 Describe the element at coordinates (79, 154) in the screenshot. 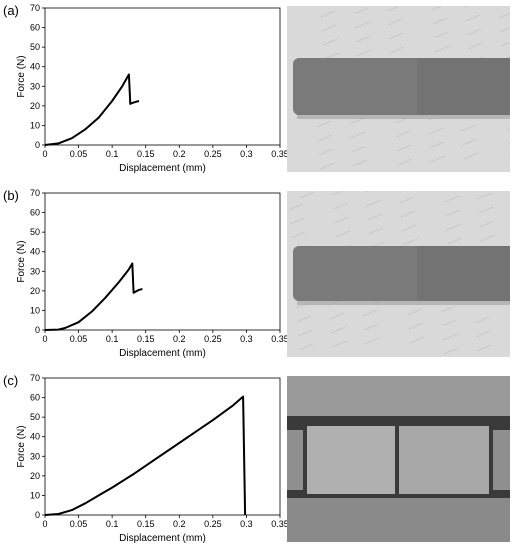

I see `x-tick-label: 0.05` at that location.